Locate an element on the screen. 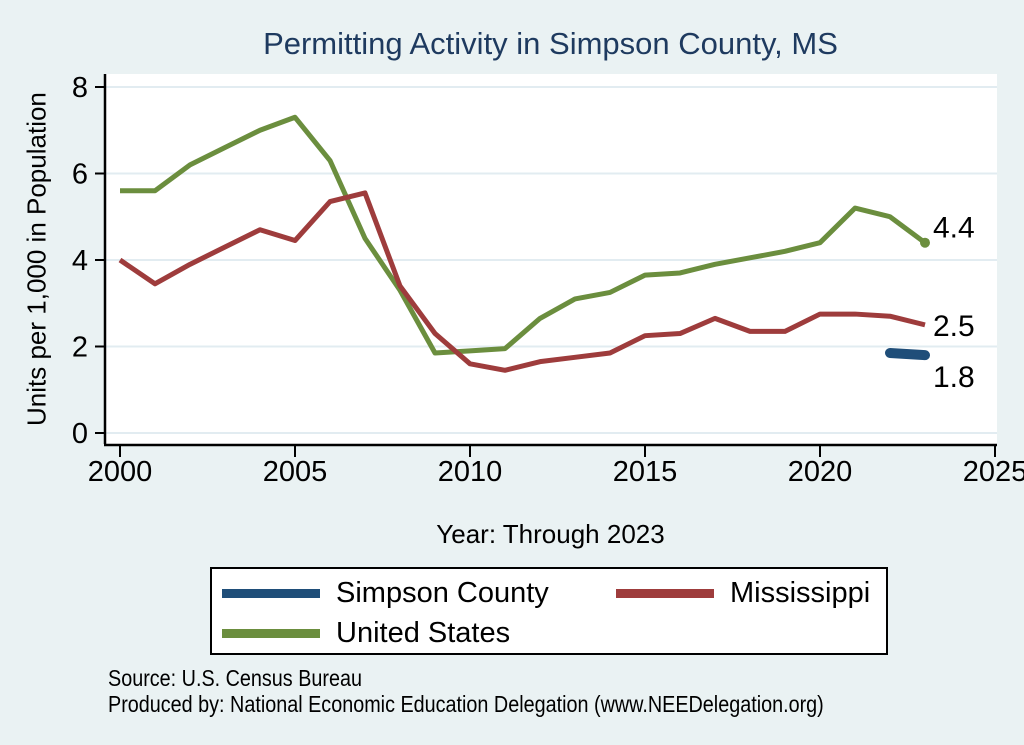 This screenshot has height=745, width=1024. x-tick-label-2010: 2010 is located at coordinates (470, 472).